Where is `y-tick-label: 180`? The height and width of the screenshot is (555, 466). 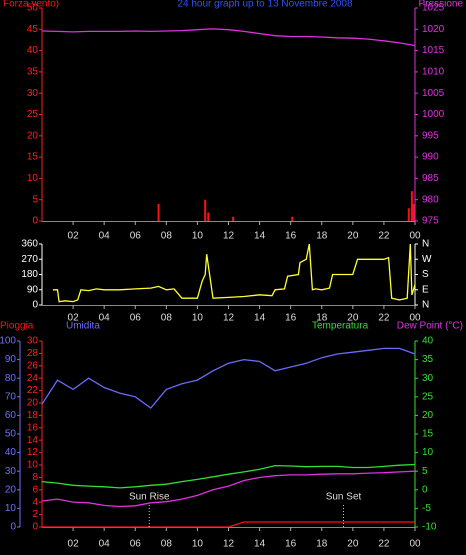
y-tick-label: 180 is located at coordinates (29, 274).